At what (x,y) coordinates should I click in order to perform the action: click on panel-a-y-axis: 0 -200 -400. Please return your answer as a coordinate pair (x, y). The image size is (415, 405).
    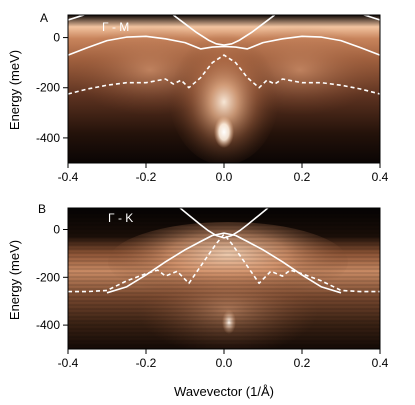
    Looking at the image, I should click on (52, 88).